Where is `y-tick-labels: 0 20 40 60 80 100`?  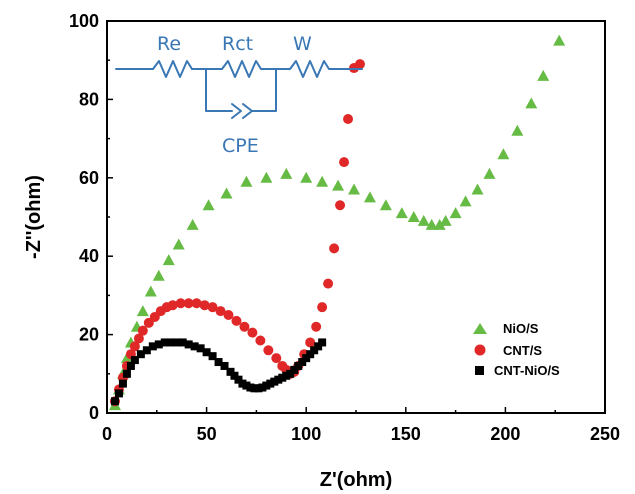 y-tick-labels: 0 20 40 60 80 100 is located at coordinates (84, 217).